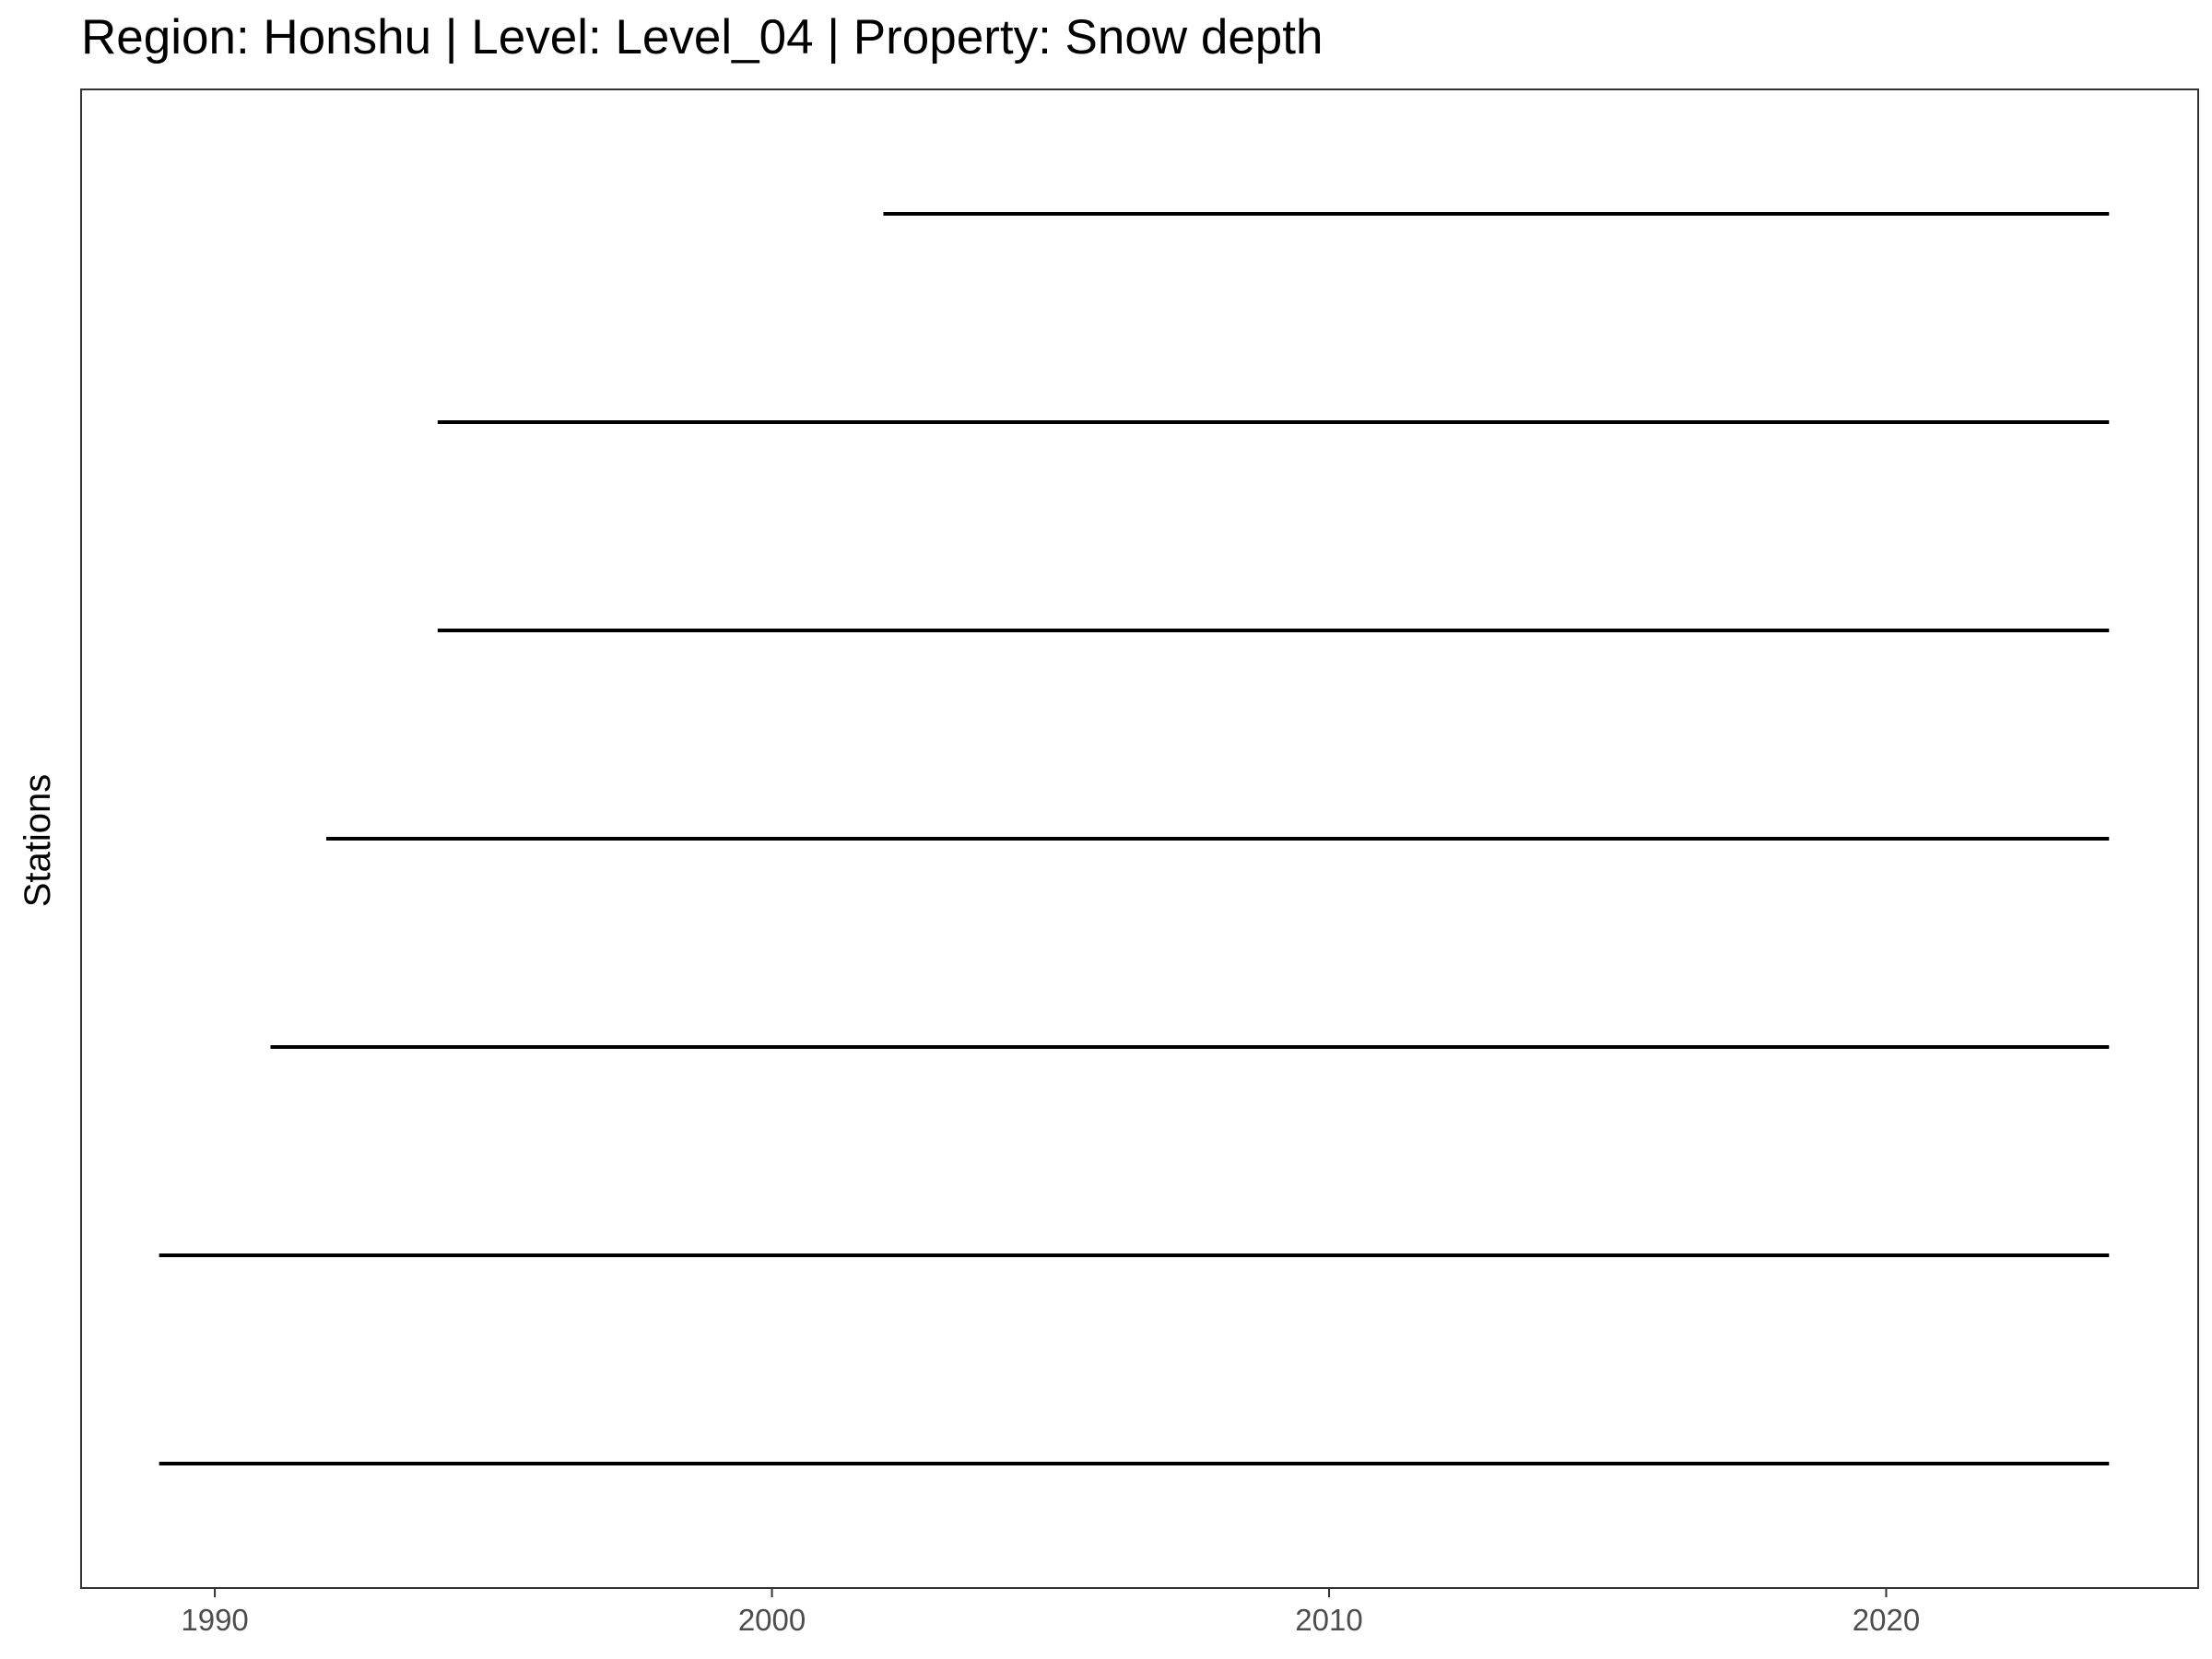 The image size is (2212, 1659). Describe the element at coordinates (772, 1620) in the screenshot. I see `x-tick-label-2000: 2000` at that location.